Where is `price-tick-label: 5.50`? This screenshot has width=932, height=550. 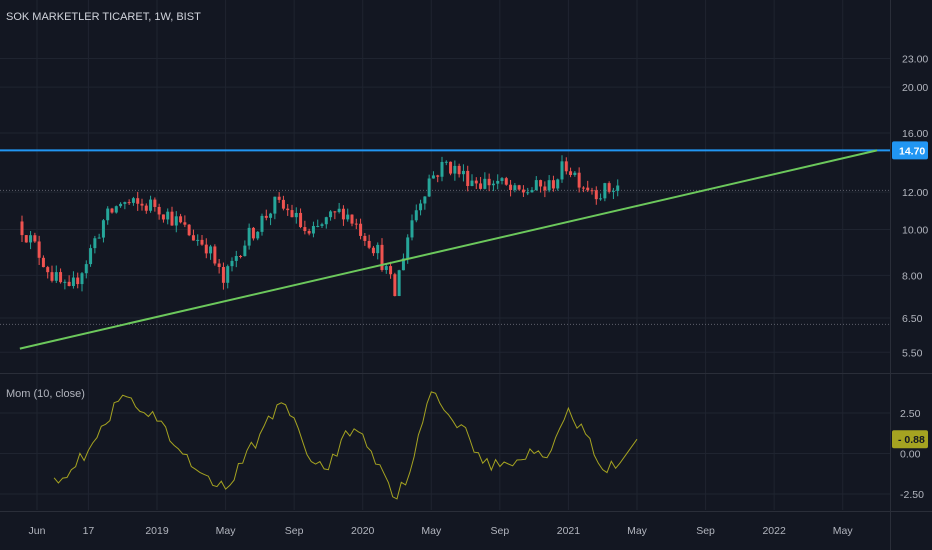 price-tick-label: 5.50 is located at coordinates (912, 353).